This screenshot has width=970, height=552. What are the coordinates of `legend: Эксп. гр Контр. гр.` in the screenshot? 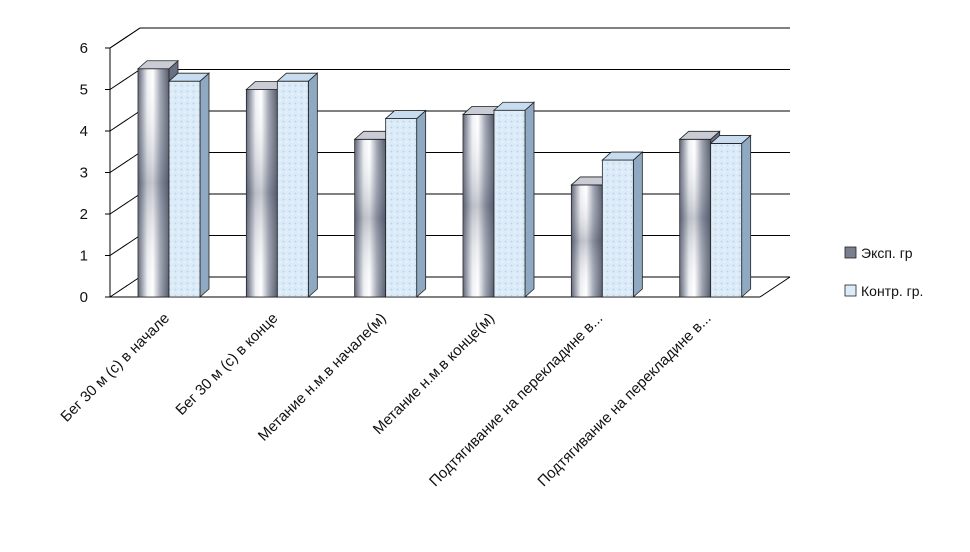 It's located at (883, 272).